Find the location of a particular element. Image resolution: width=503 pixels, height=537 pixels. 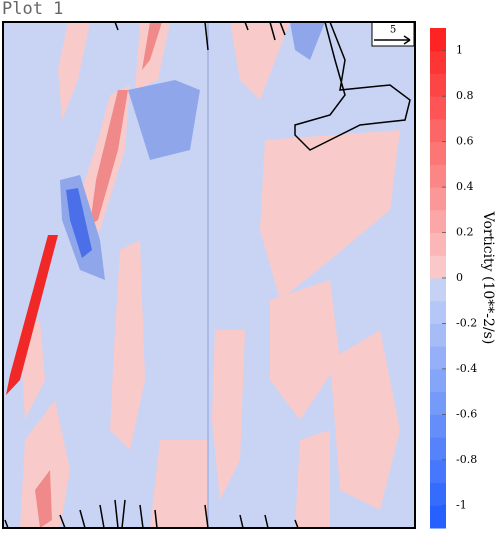

colorbar-tick-label: -0.8 is located at coordinates (466, 459).